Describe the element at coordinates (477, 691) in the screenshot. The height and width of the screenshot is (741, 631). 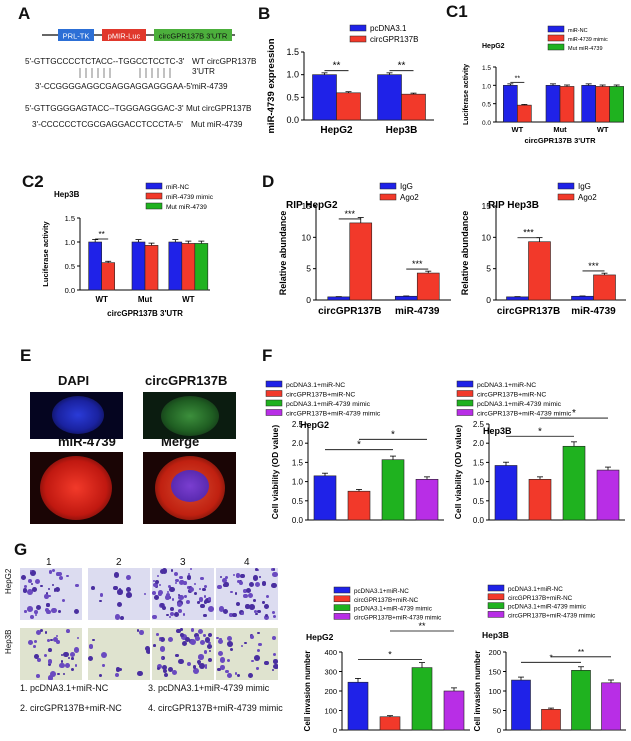
I see `y-axis-label: Cell invasion number` at that location.